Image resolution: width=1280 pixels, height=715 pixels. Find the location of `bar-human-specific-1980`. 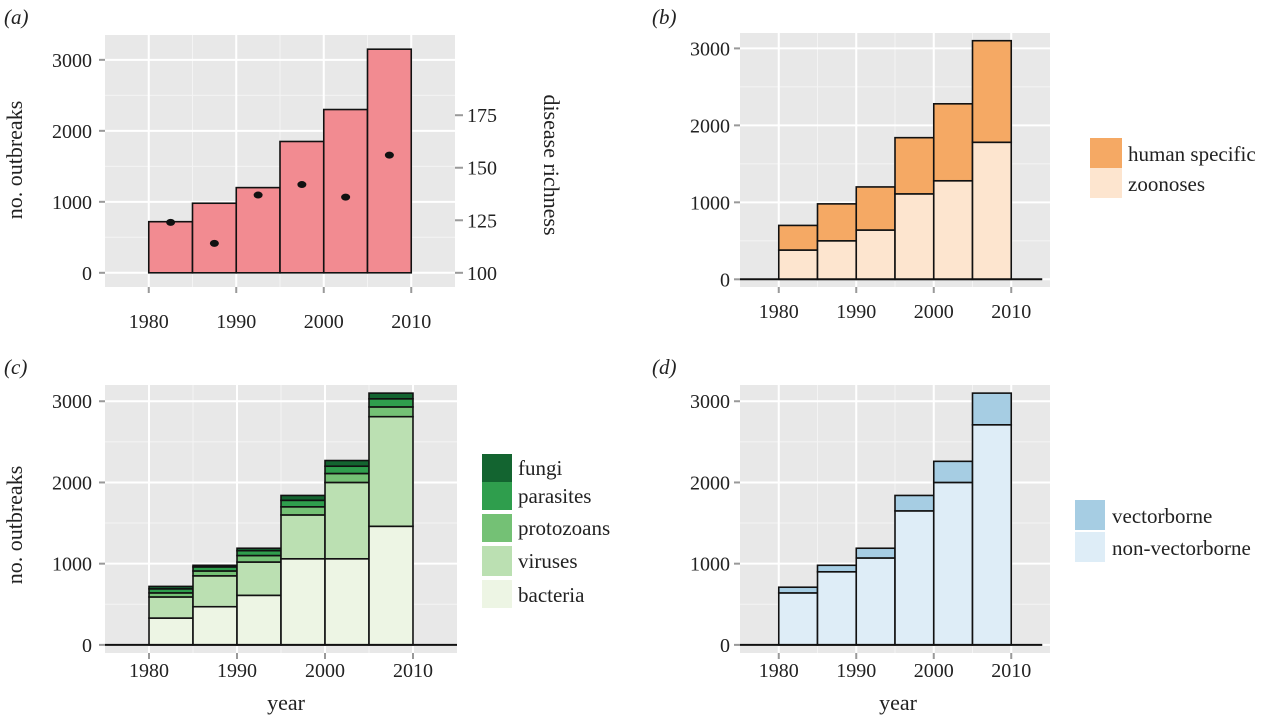

bar-human-specific-1980 is located at coordinates (798, 237).